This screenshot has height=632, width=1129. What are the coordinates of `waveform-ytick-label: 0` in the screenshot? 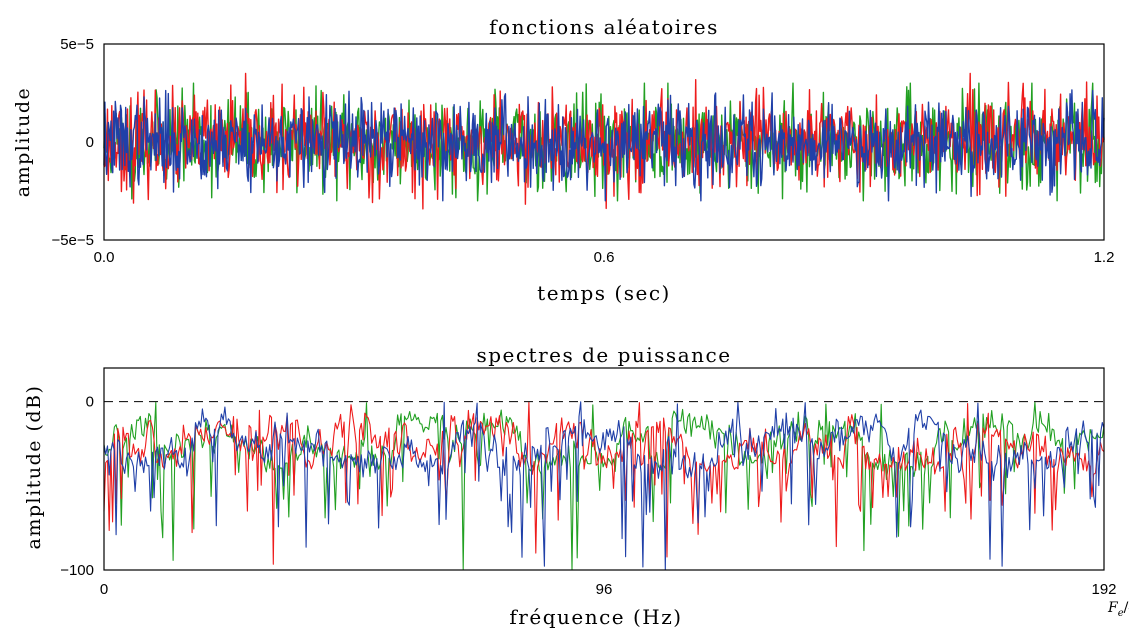 It's located at (90, 142).